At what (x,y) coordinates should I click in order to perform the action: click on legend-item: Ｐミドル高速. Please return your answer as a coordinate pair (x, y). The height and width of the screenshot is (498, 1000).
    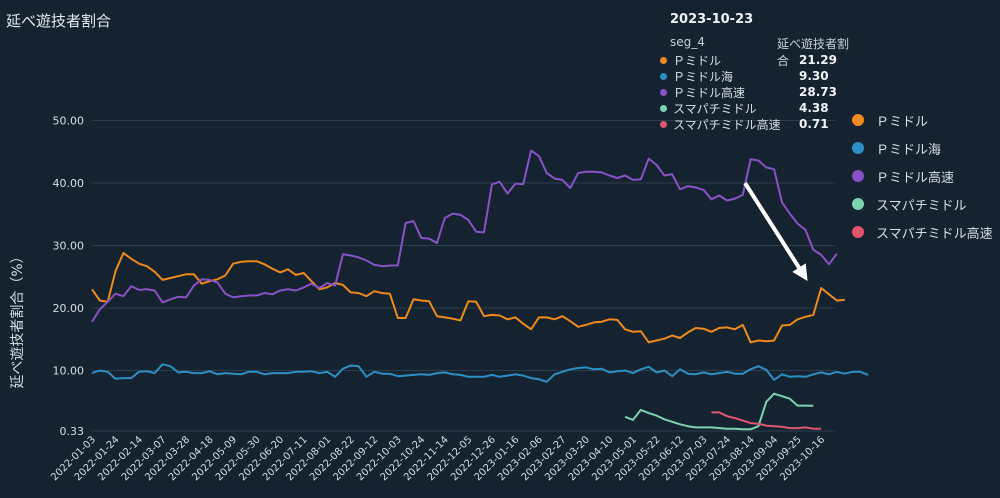
    Looking at the image, I should click on (922, 176).